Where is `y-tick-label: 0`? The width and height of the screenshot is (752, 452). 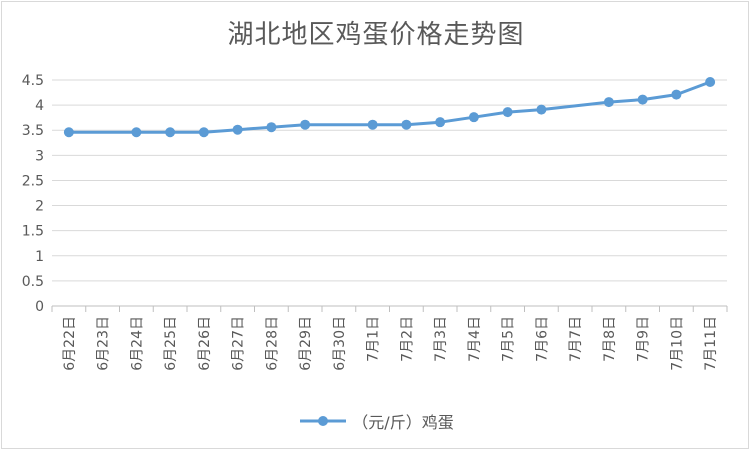
y-tick-label: 0 is located at coordinates (39, 307).